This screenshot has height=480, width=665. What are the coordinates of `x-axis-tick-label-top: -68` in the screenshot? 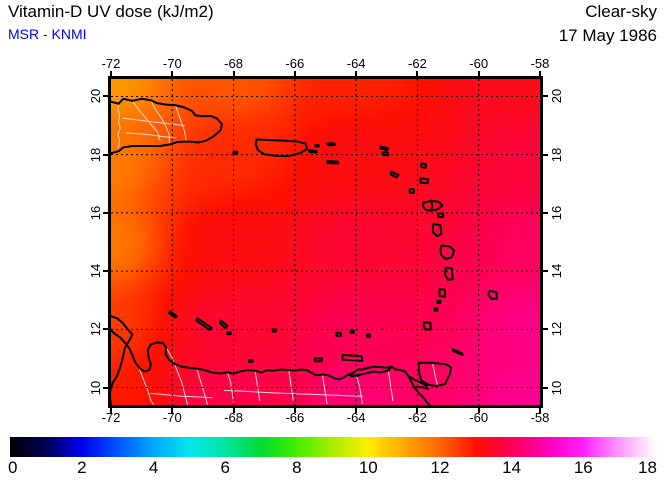 It's located at (233, 63).